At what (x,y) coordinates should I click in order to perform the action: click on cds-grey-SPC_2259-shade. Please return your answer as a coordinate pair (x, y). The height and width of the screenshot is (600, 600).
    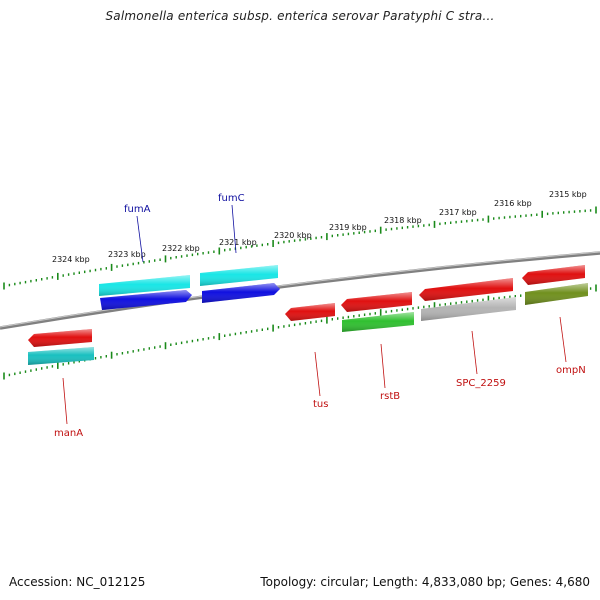
    Looking at the image, I should click on (468, 309).